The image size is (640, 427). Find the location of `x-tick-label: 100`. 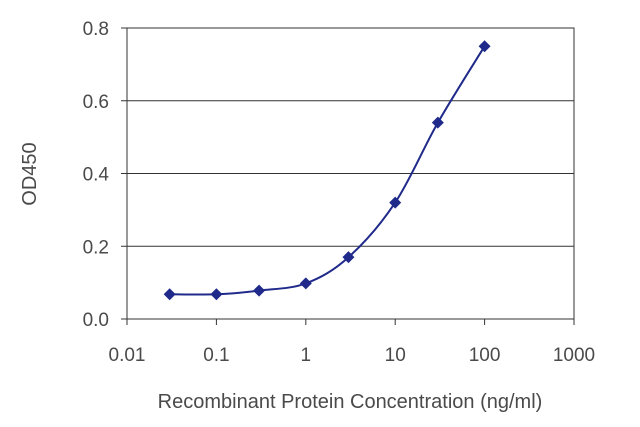

x-tick-label: 100 is located at coordinates (485, 355).